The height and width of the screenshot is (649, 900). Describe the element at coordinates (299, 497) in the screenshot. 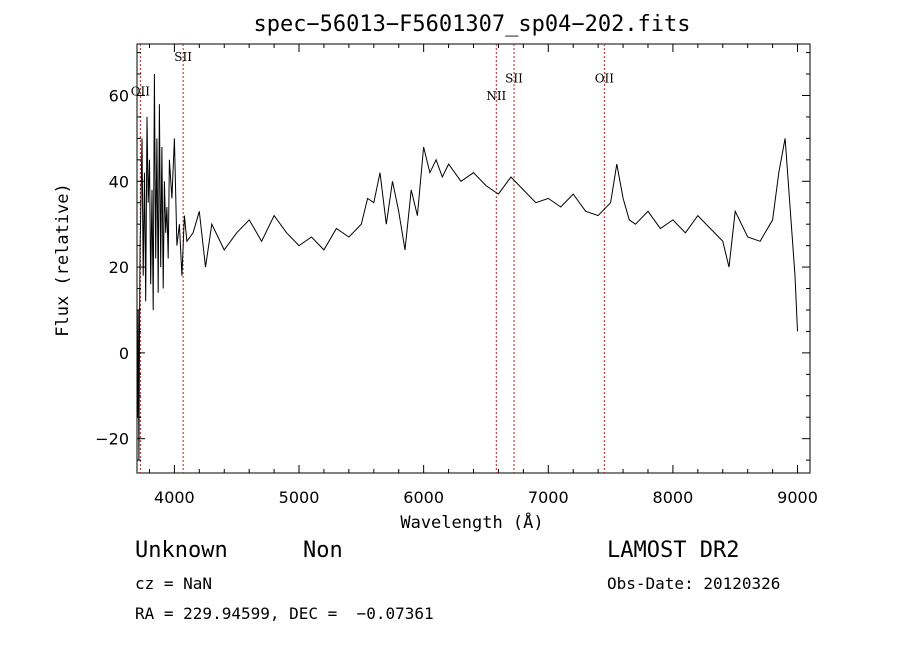

I see `x-tick-label: 5000` at that location.